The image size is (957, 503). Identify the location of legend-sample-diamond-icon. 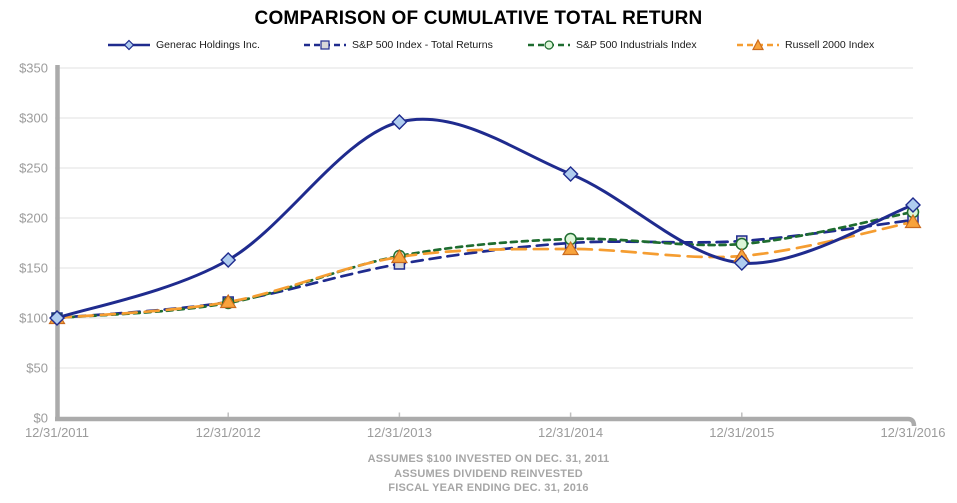
(129, 45).